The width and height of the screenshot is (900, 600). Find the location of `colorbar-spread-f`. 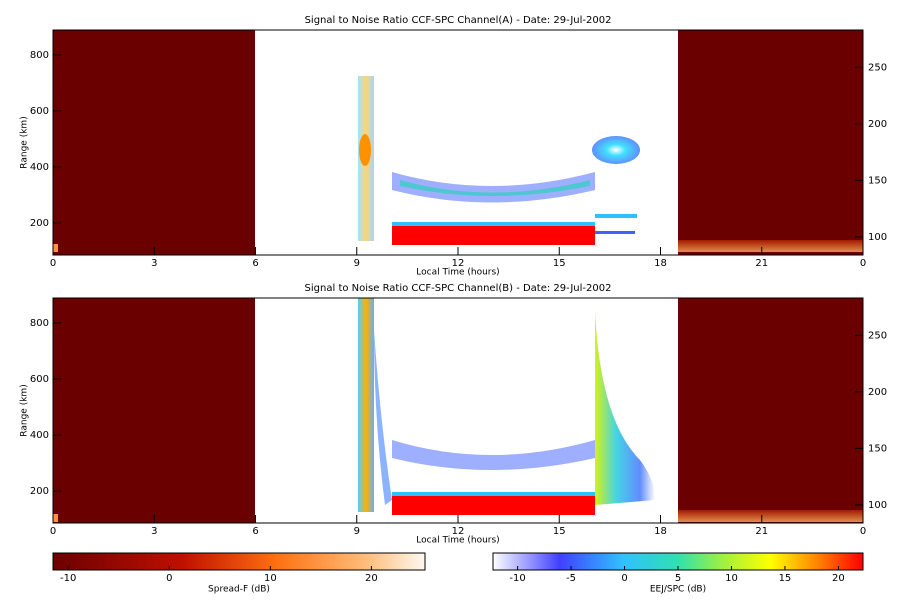

colorbar-spread-f is located at coordinates (239, 561).